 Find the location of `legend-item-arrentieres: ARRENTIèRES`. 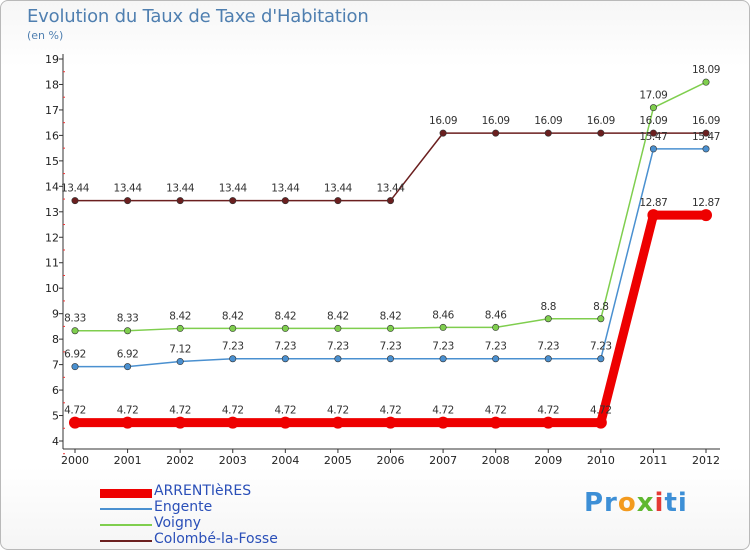

legend-item-arrentieres: ARRENTIèRES is located at coordinates (250, 492).